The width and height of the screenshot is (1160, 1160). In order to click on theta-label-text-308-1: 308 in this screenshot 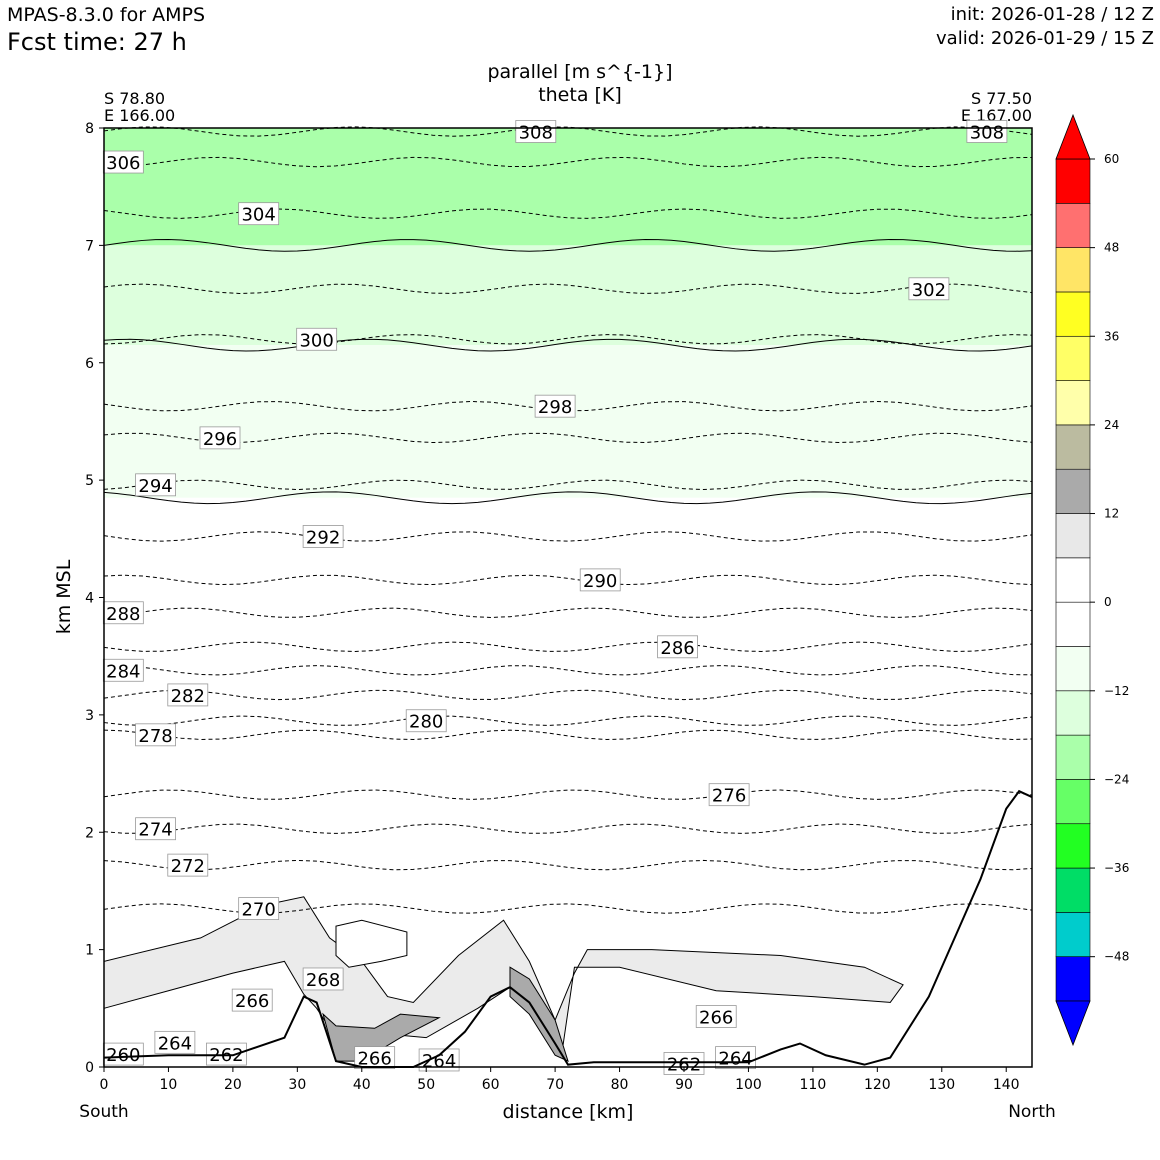, I will do `click(987, 133)`.